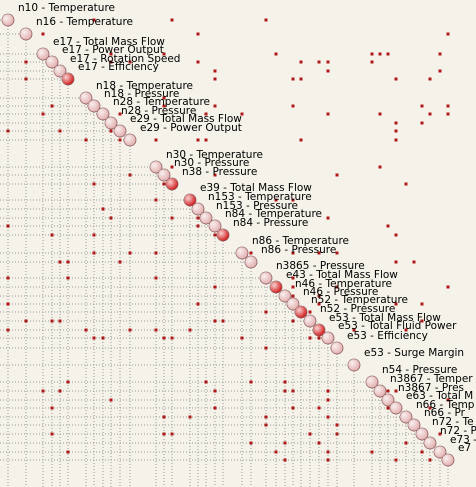 The width and height of the screenshot is (476, 487). Describe the element at coordinates (214, 155) in the screenshot. I see `node-label: n30 - Temperature` at that location.